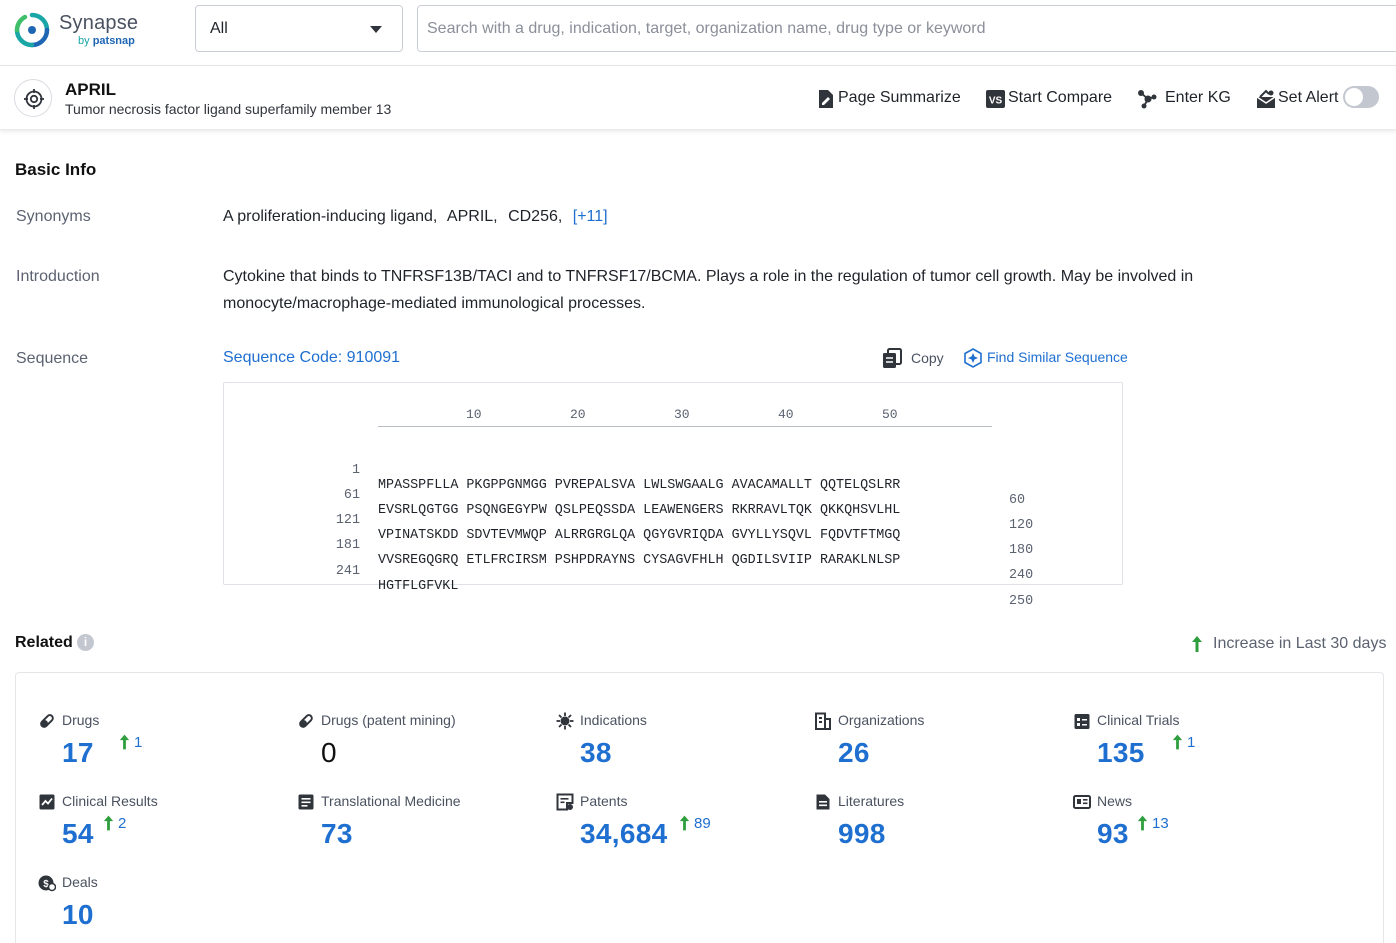  Describe the element at coordinates (1266, 99) in the screenshot. I see `alert-bell-icon` at that location.